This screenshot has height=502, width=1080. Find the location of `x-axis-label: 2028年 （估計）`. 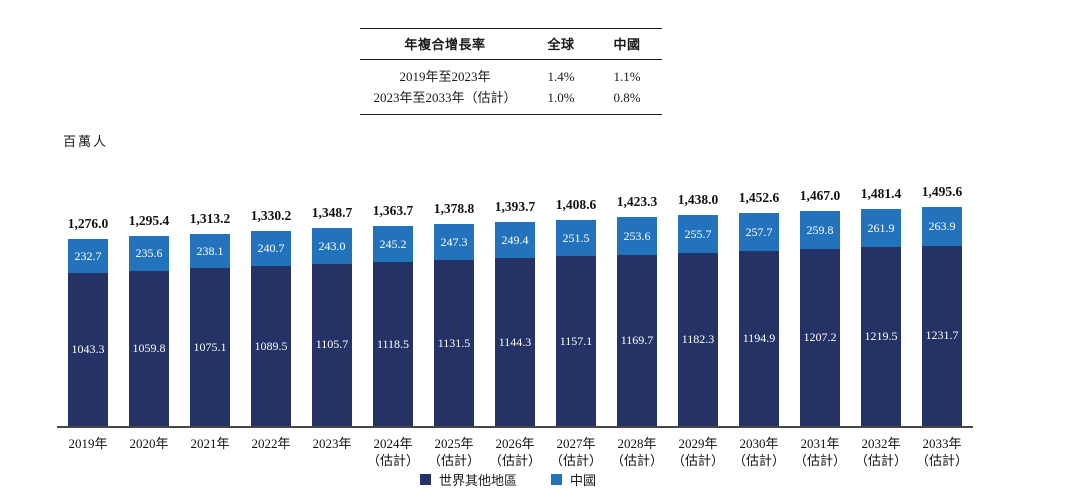

x-axis-label: 2028年 （估計） is located at coordinates (636, 452).